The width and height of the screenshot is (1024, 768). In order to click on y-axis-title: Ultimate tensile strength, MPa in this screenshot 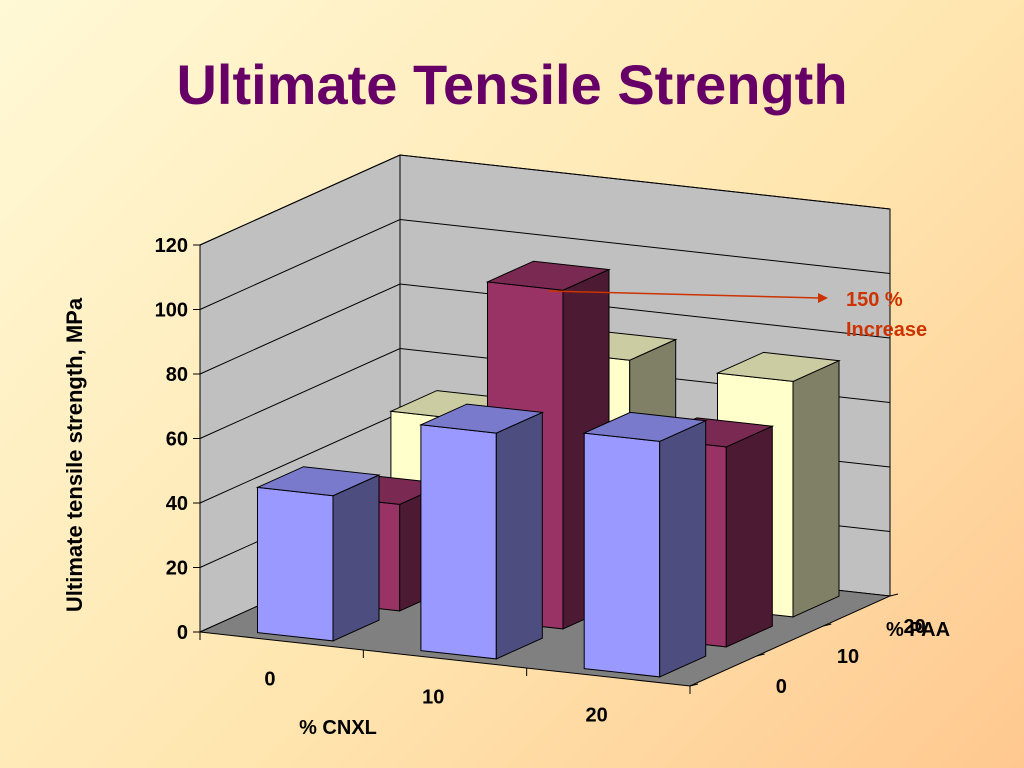, I will do `click(74, 454)`.